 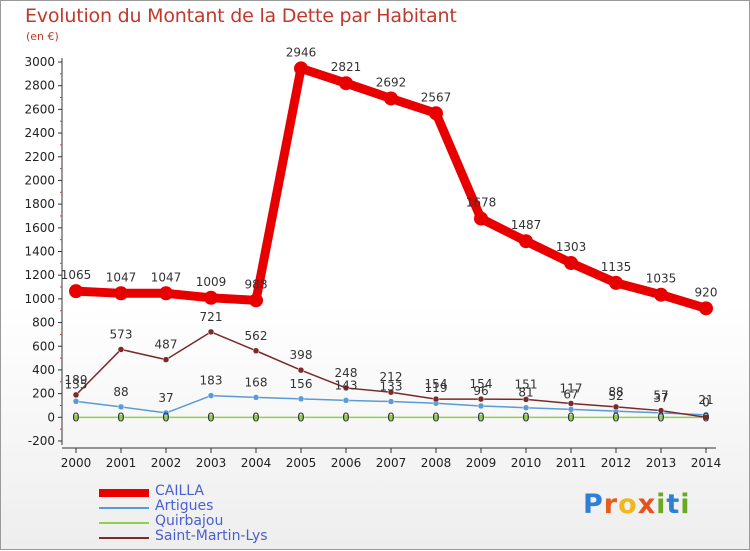 I want to click on legend-item: Saint-Martin-Lys, so click(x=209, y=536).